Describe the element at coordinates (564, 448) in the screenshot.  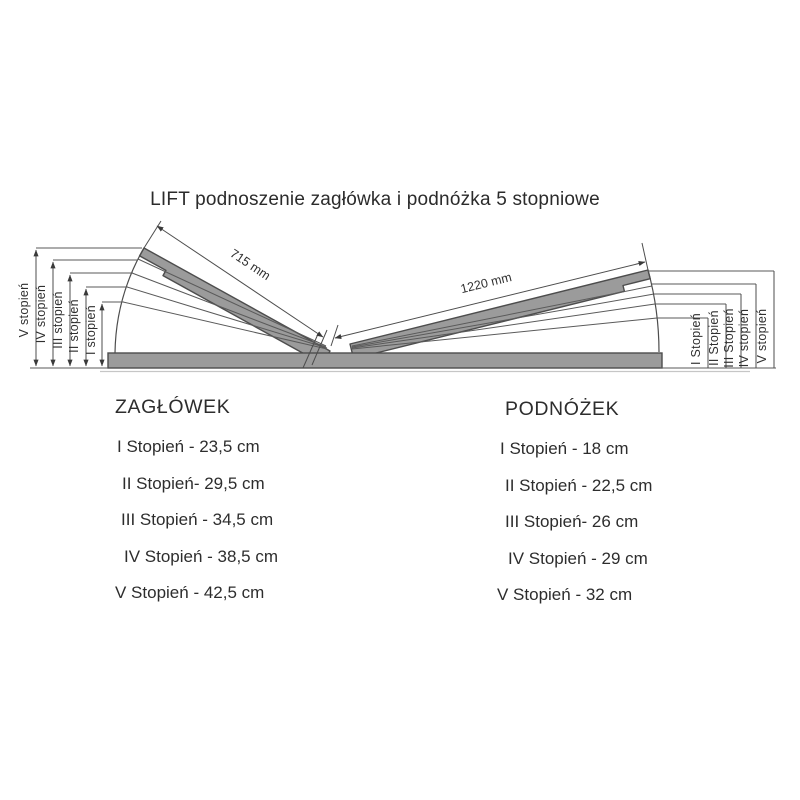
I see `footrest-level-item: I Stopień - 18 cm` at that location.